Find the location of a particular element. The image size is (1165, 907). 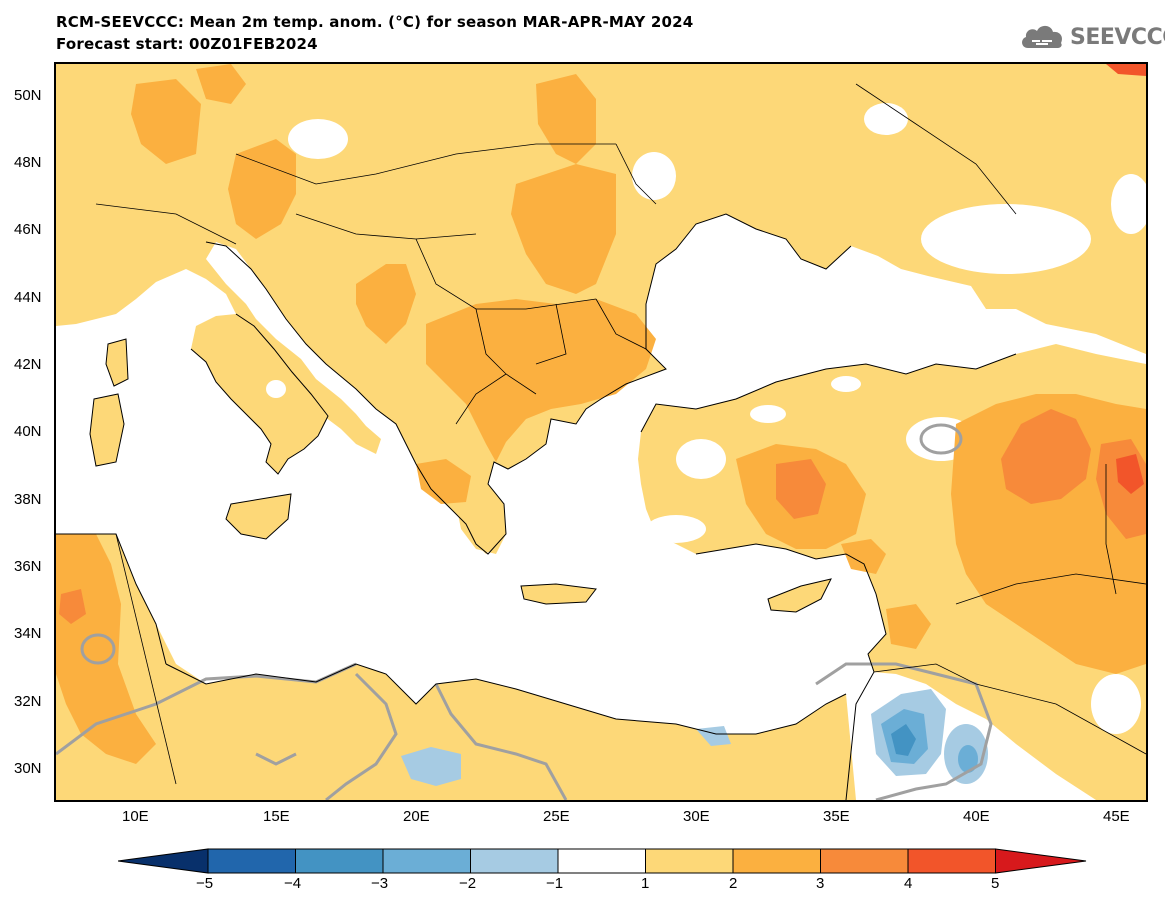

lat-label: 30N is located at coordinates (28, 768).